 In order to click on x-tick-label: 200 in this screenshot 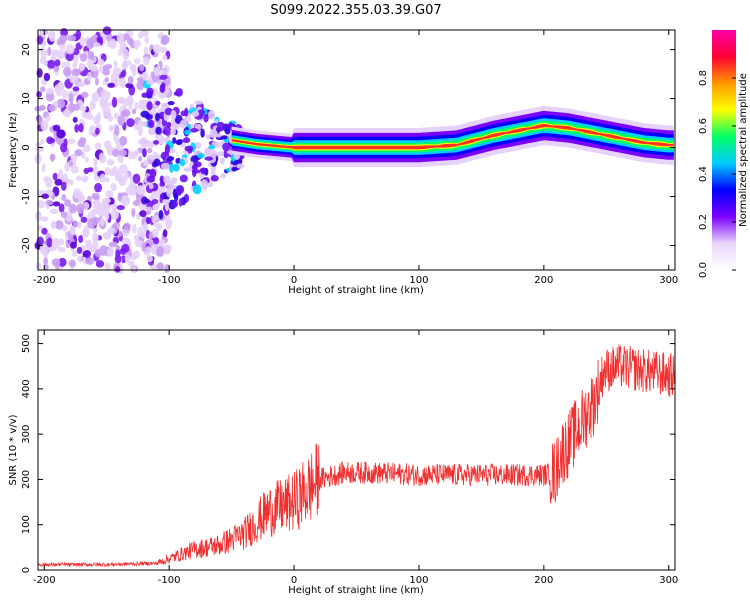, I will do `click(543, 280)`.